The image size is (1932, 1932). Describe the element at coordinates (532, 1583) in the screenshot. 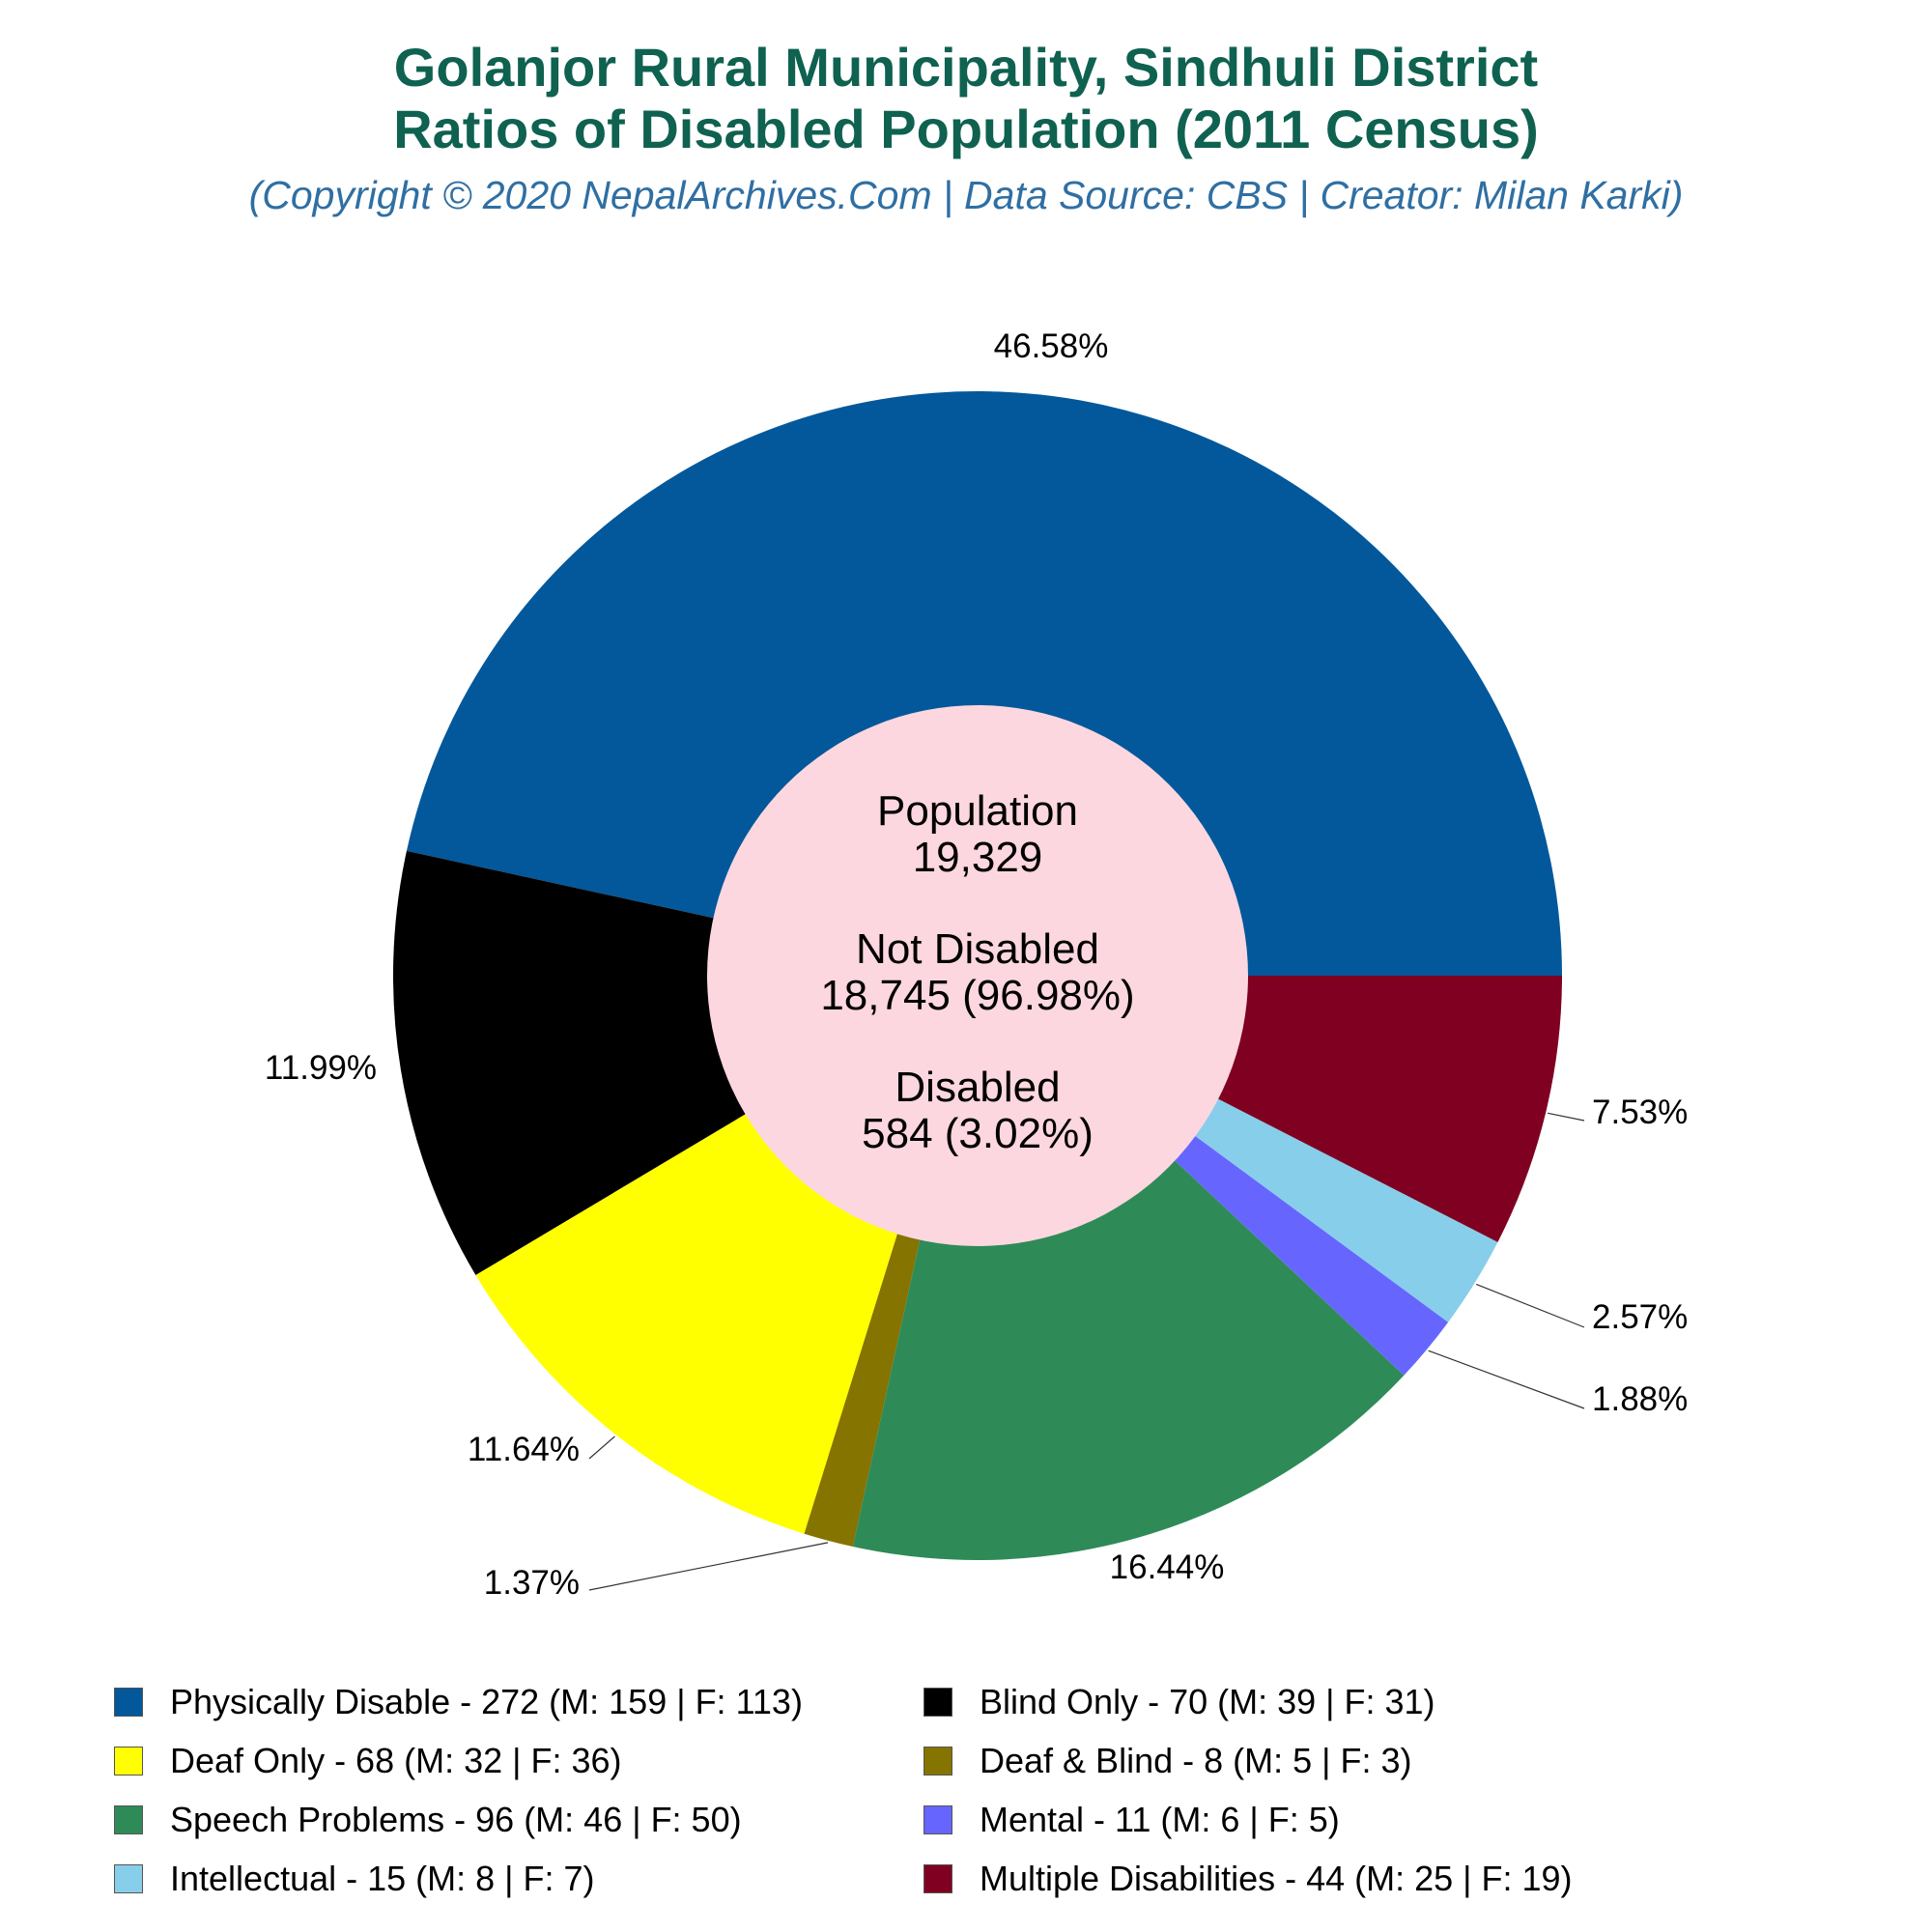

I see `percent-label: 1.37%` at that location.